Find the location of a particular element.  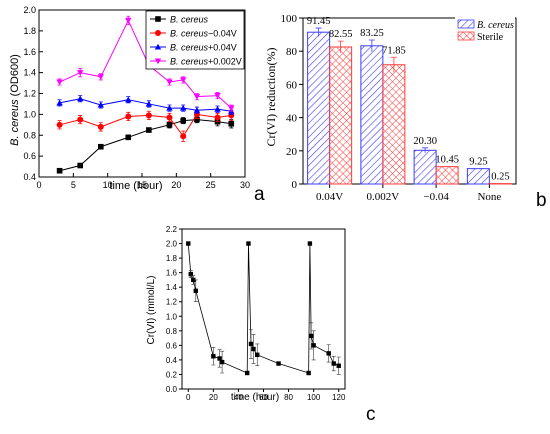

panel-label-c: c is located at coordinates (371, 414).